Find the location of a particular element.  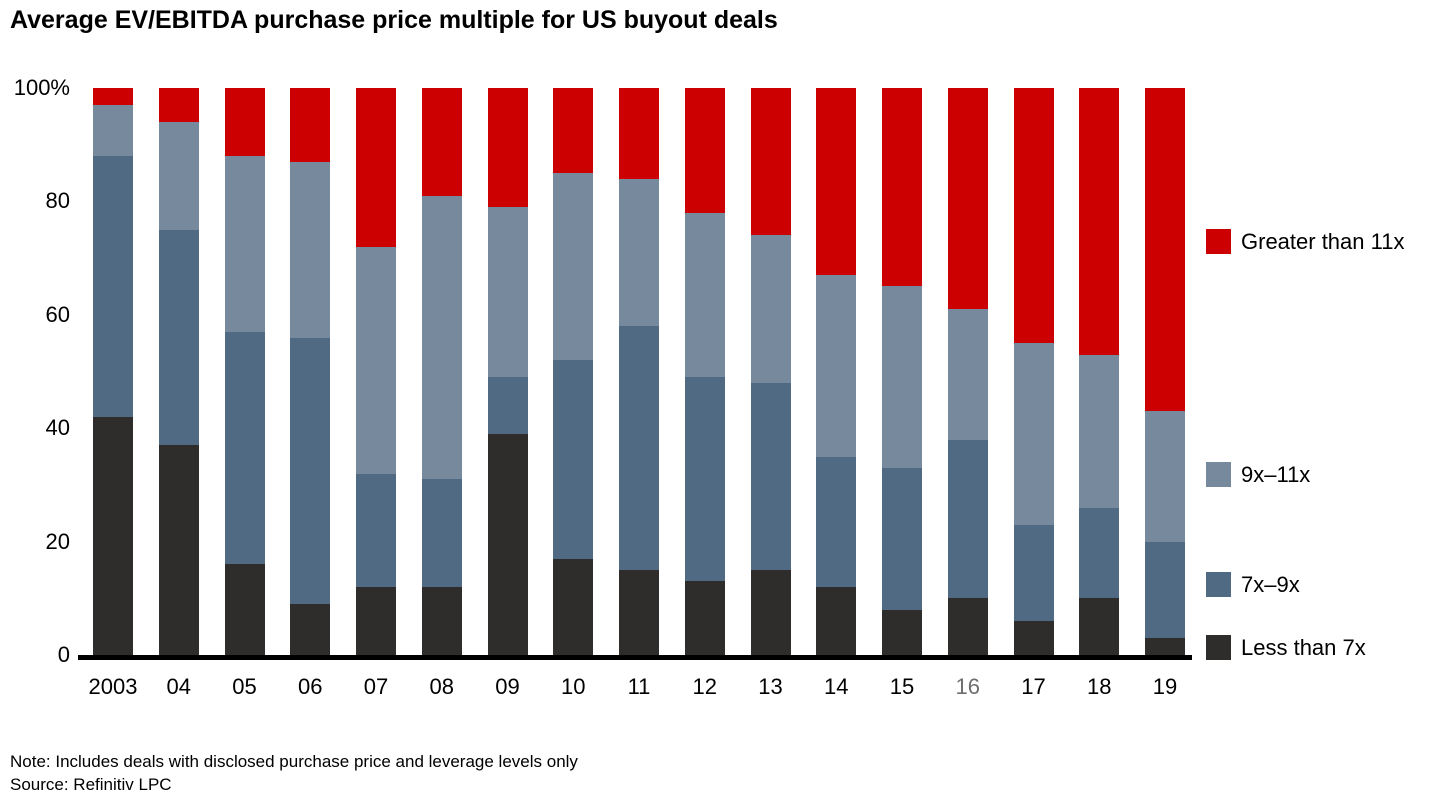

x-tick-label: 11 is located at coordinates (639, 686).